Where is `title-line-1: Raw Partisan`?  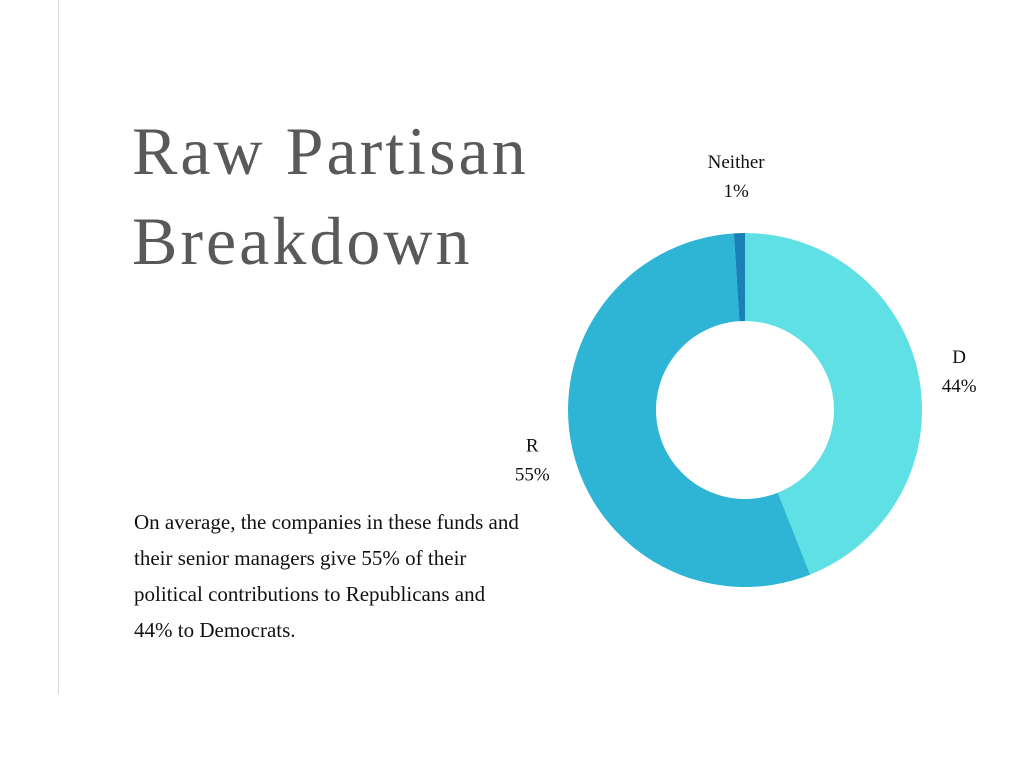
title-line-1: Raw Partisan is located at coordinates (330, 151).